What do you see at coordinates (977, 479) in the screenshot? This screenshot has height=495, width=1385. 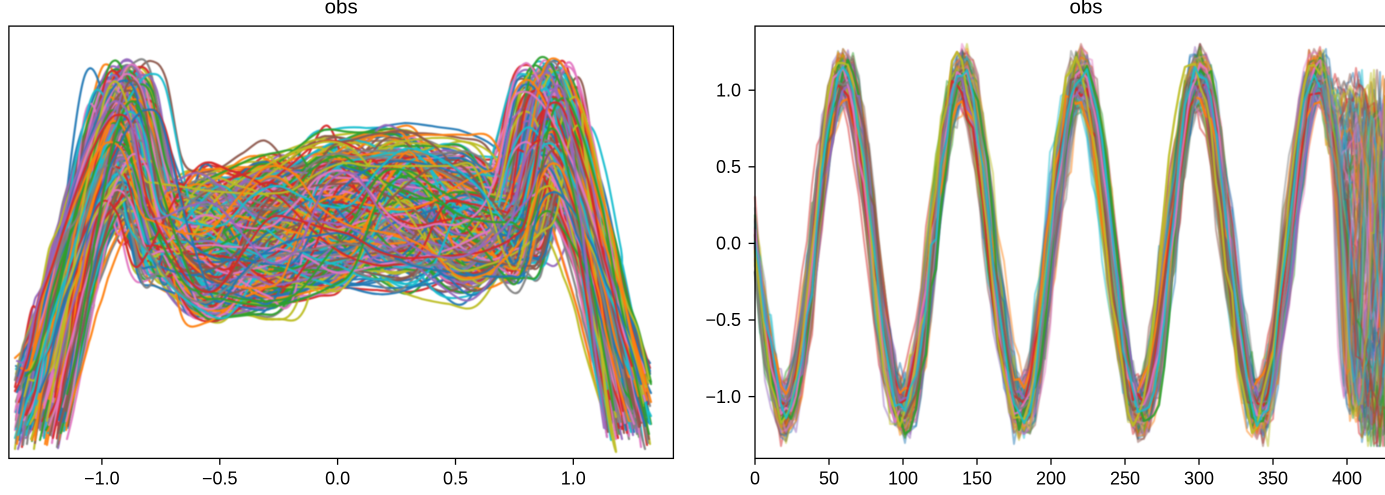 I see `svg-text: 150` at bounding box center [977, 479].